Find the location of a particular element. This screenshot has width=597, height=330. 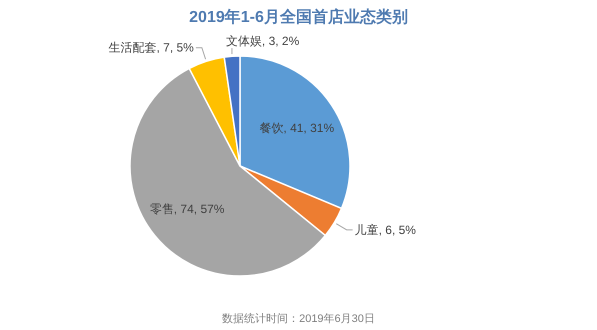

slice-label: 零售, 74, 57% is located at coordinates (187, 209).